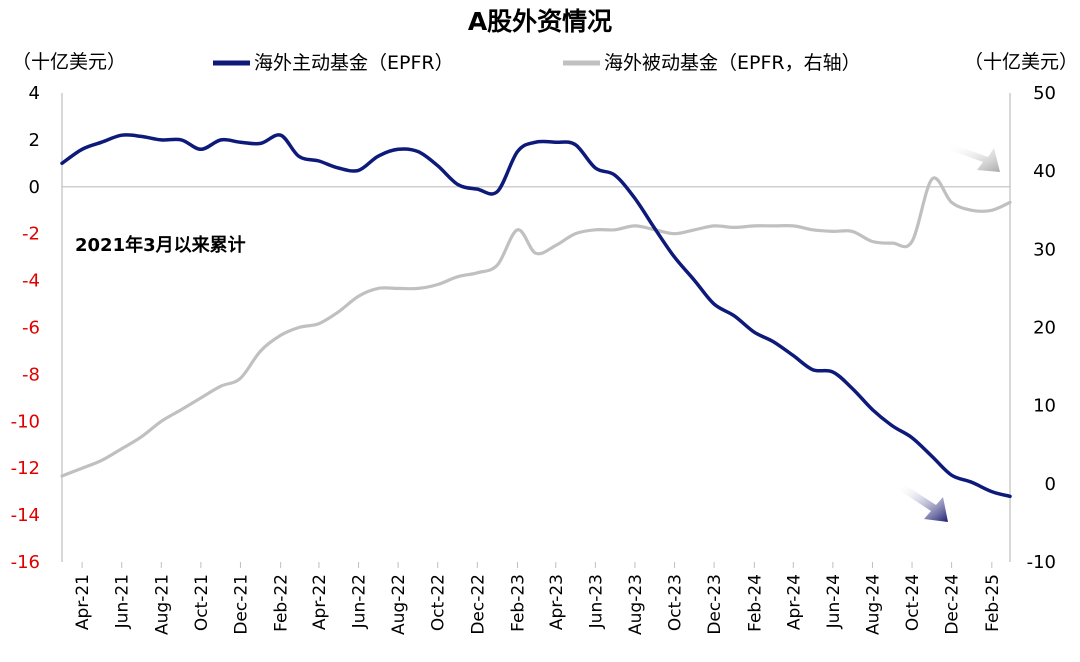 The image size is (1080, 662). I want to click on left-tick-label: -16, so click(25, 562).